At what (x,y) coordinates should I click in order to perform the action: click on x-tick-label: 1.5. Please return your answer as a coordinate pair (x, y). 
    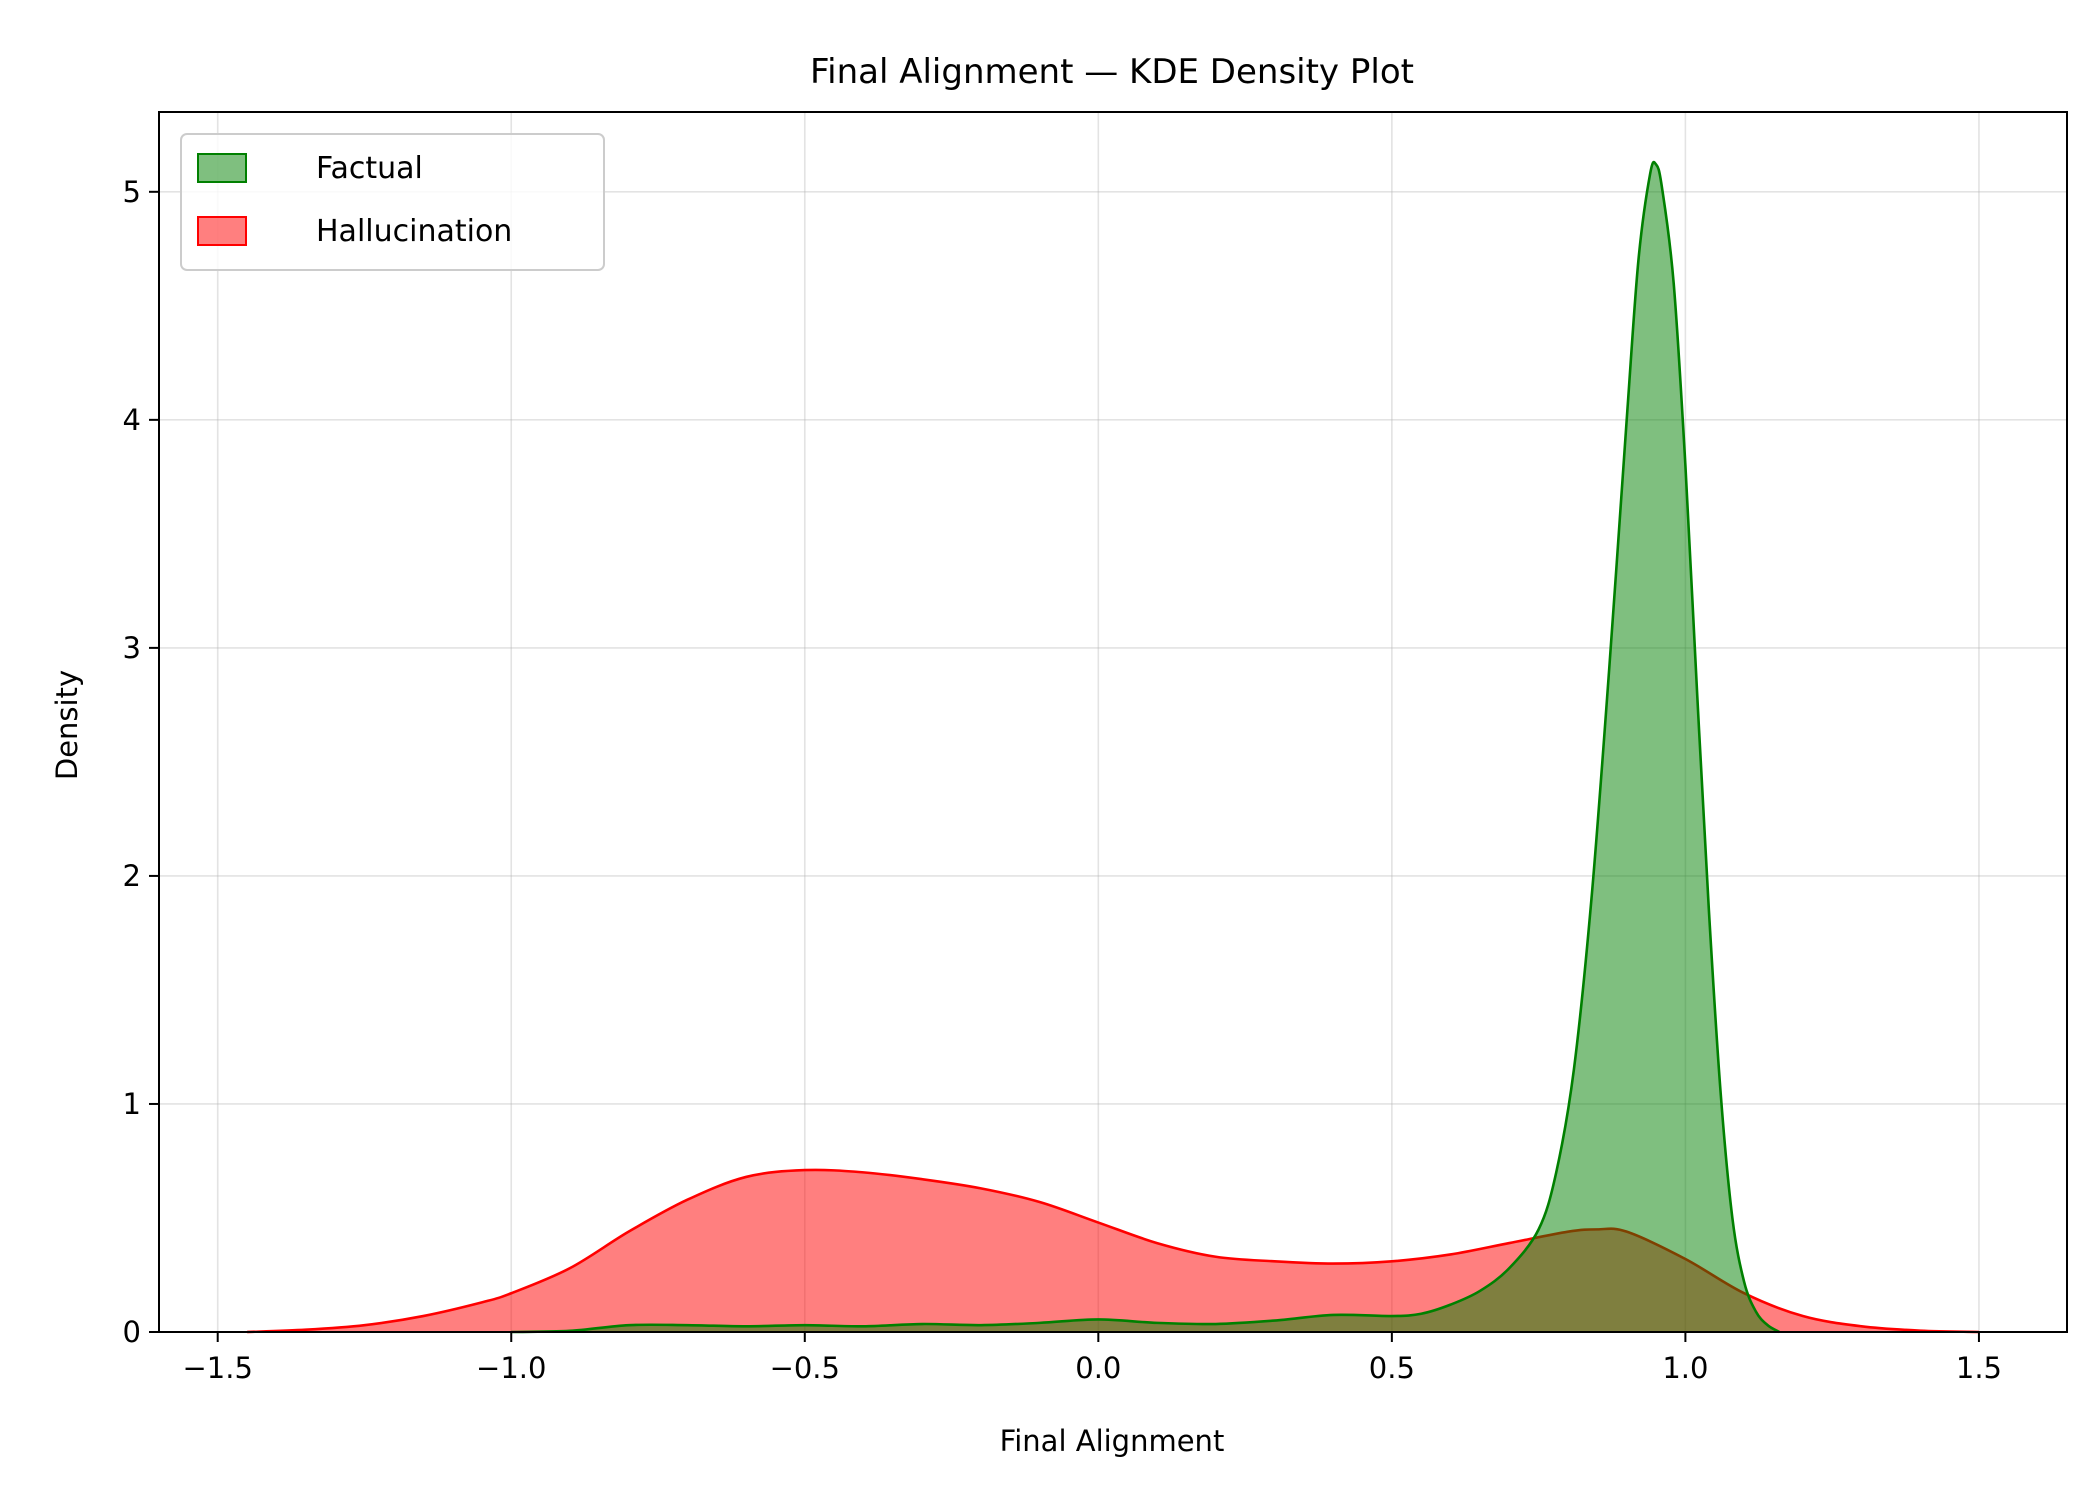
    Looking at the image, I should click on (1979, 1368).